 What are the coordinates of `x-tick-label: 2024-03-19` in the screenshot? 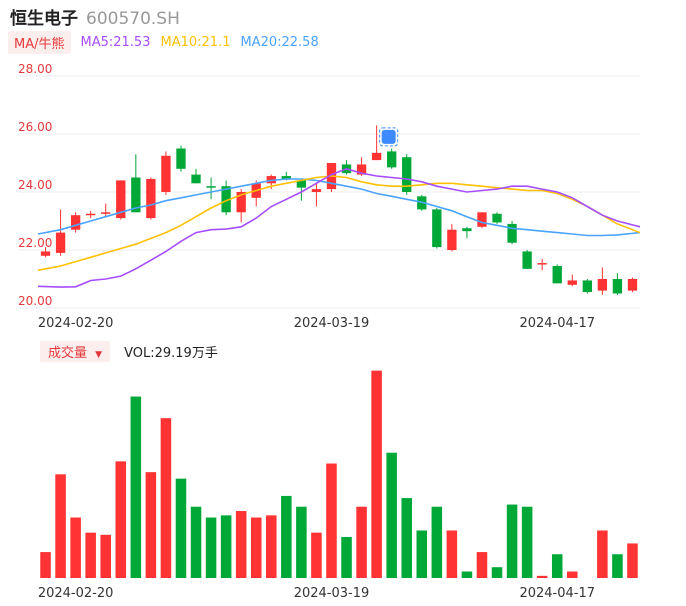 It's located at (332, 323).